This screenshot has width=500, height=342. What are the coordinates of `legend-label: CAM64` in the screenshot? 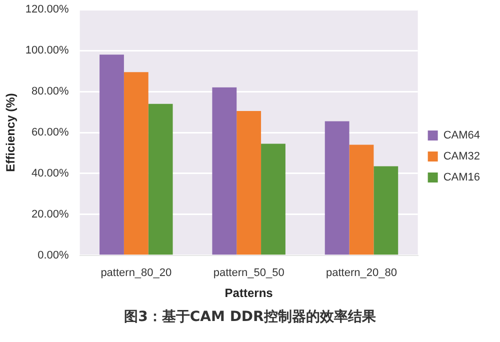 It's located at (461, 136).